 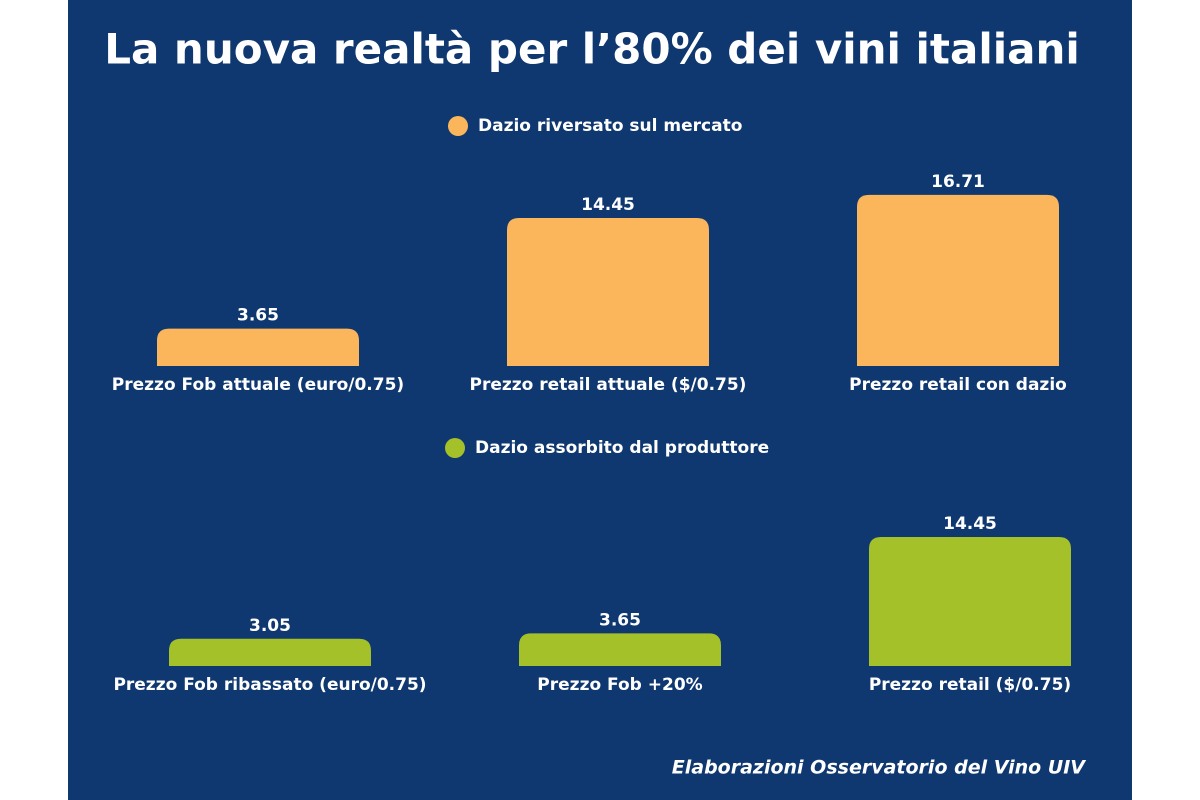 I want to click on category-label: Prezzo retail ($/0.75), so click(x=970, y=685).